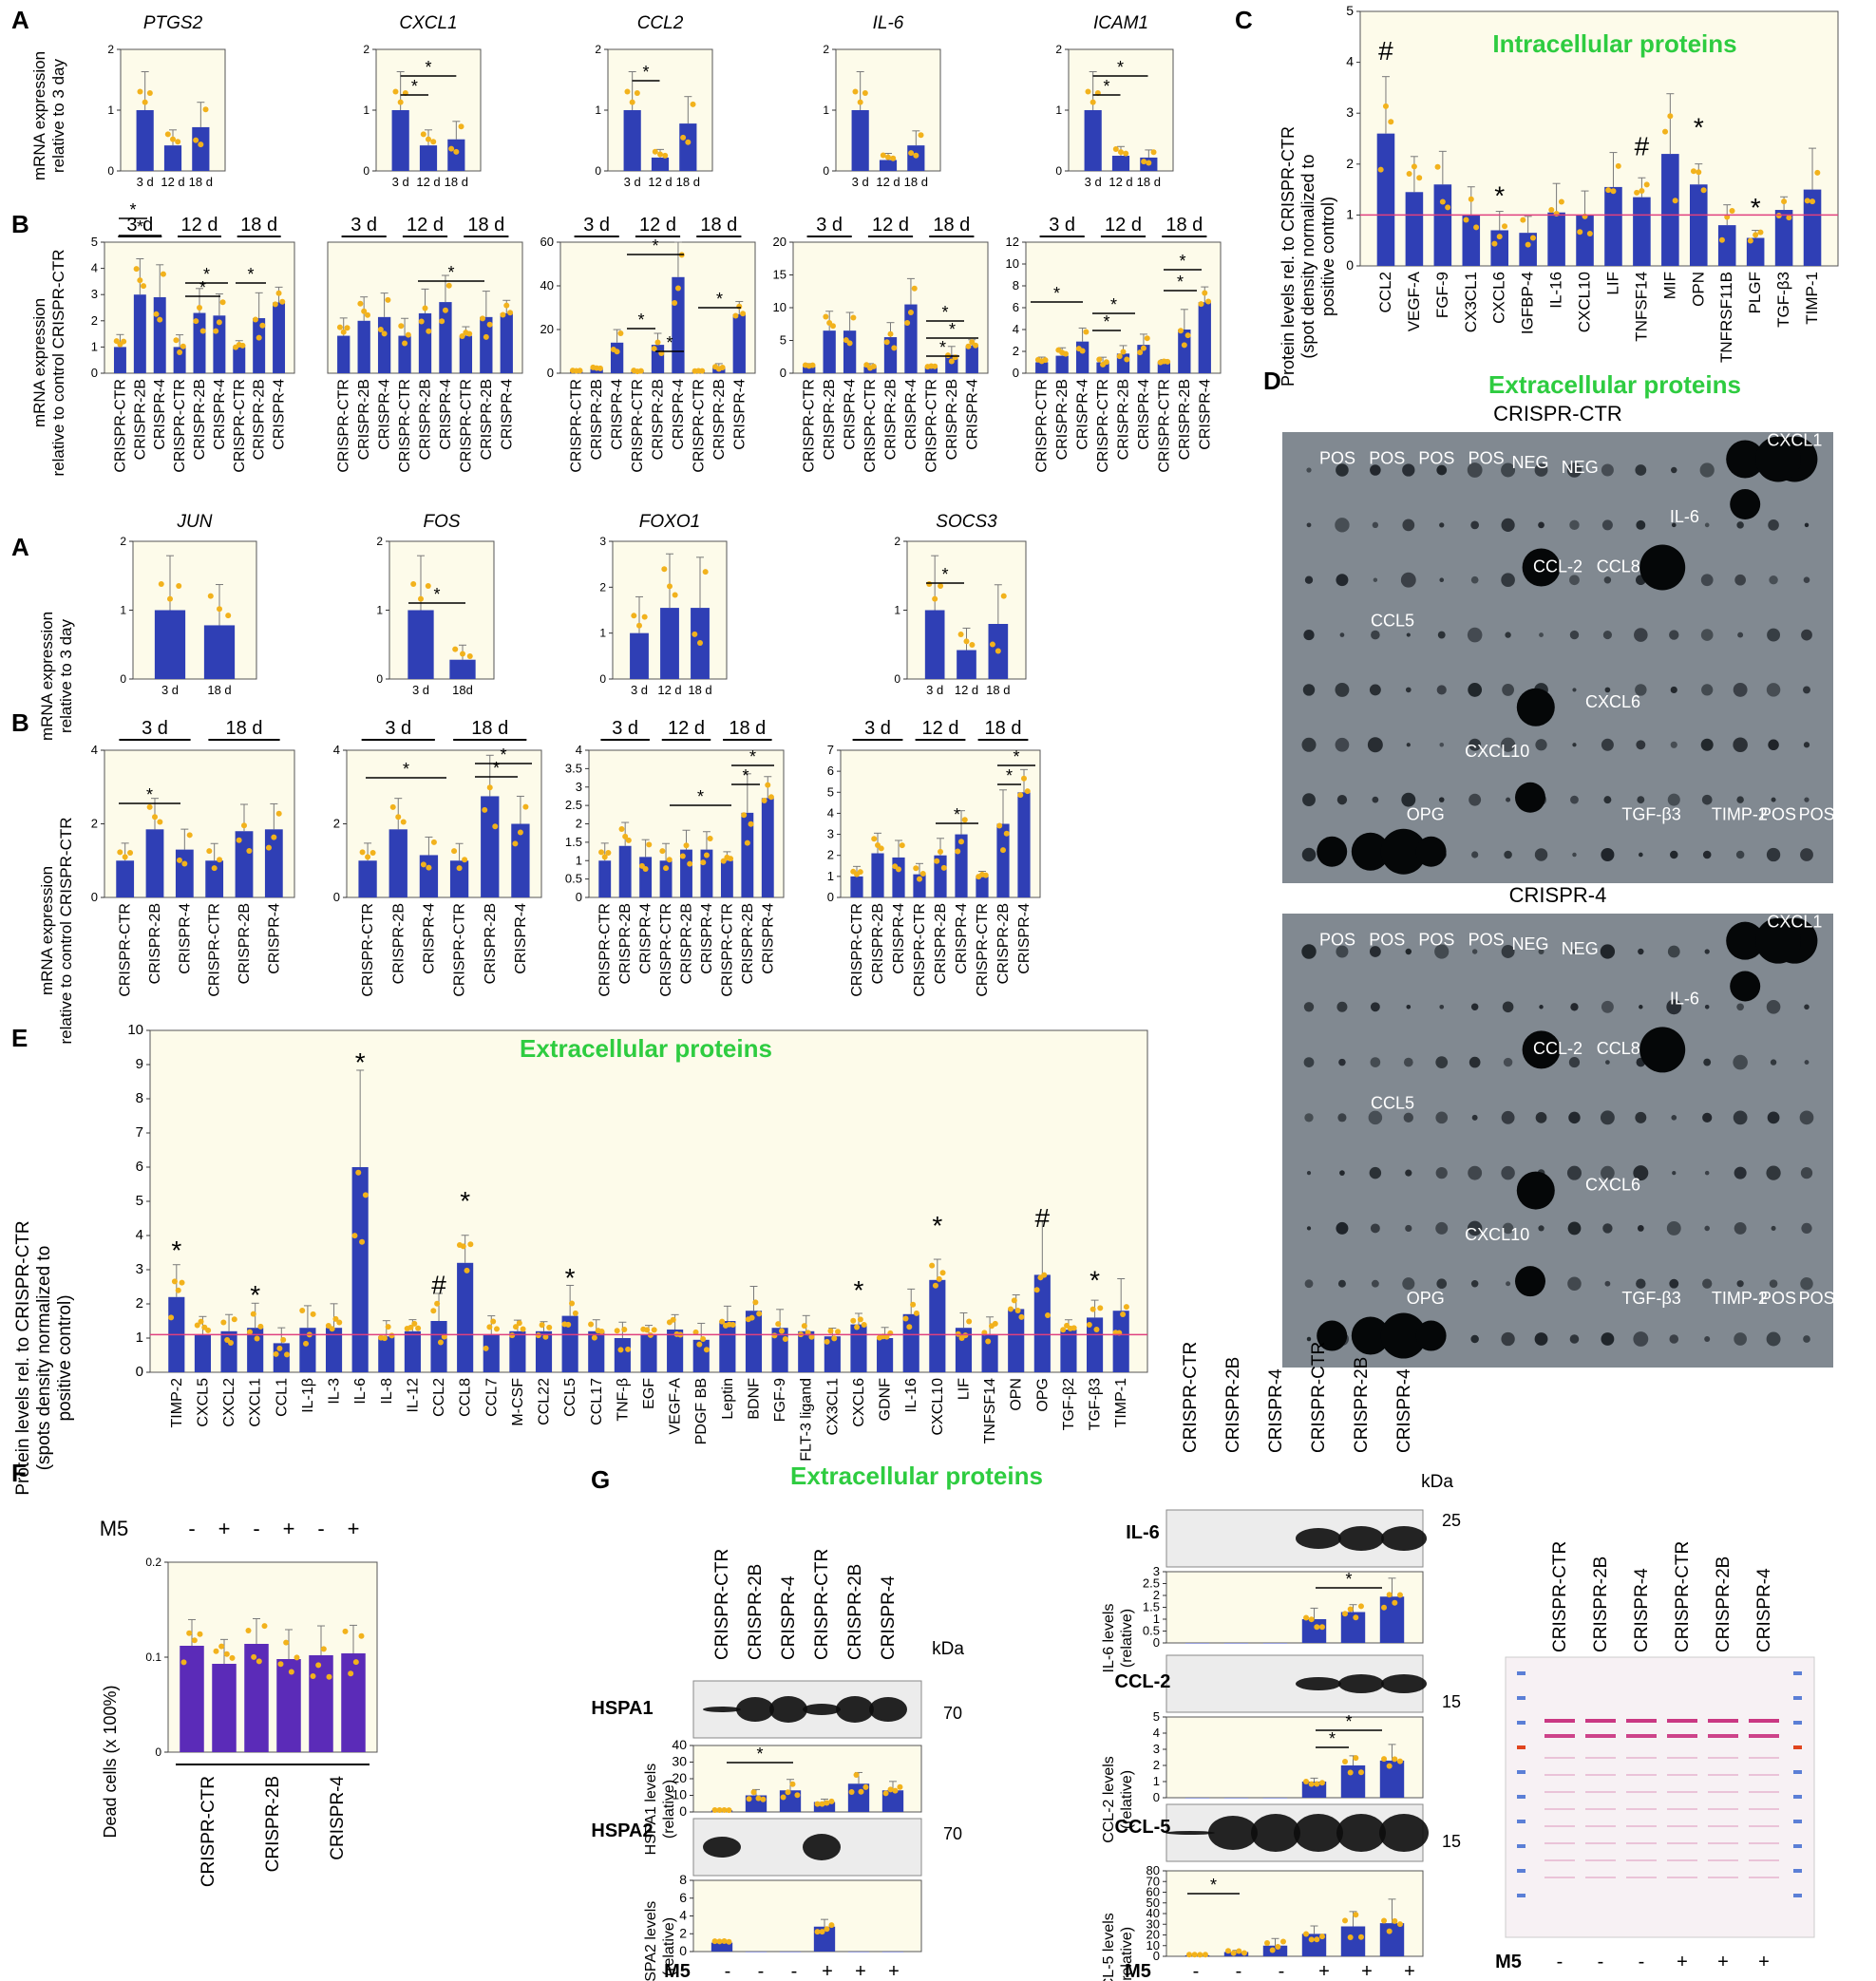  Describe the element at coordinates (573, 842) in the screenshot. I see `y-tick-label: 1.5` at that location.